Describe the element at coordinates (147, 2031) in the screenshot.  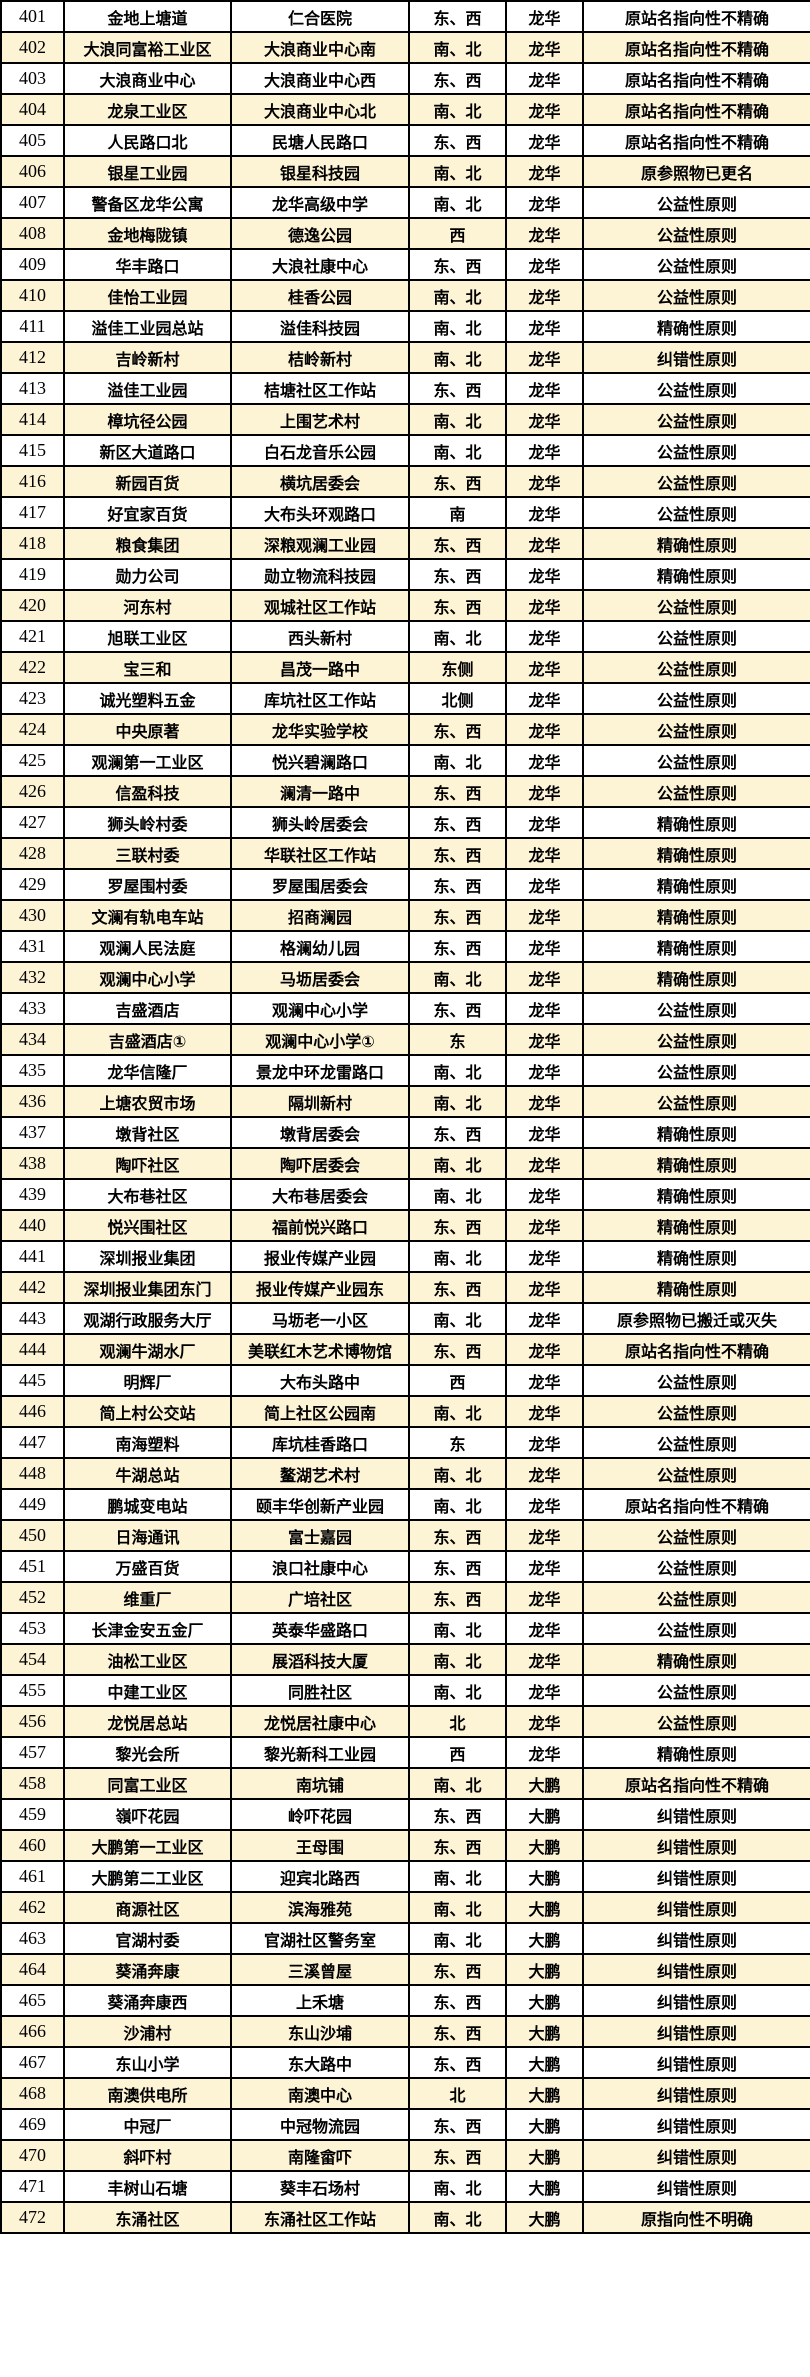
I see `original-station-name-cell: 沙浦村` at that location.